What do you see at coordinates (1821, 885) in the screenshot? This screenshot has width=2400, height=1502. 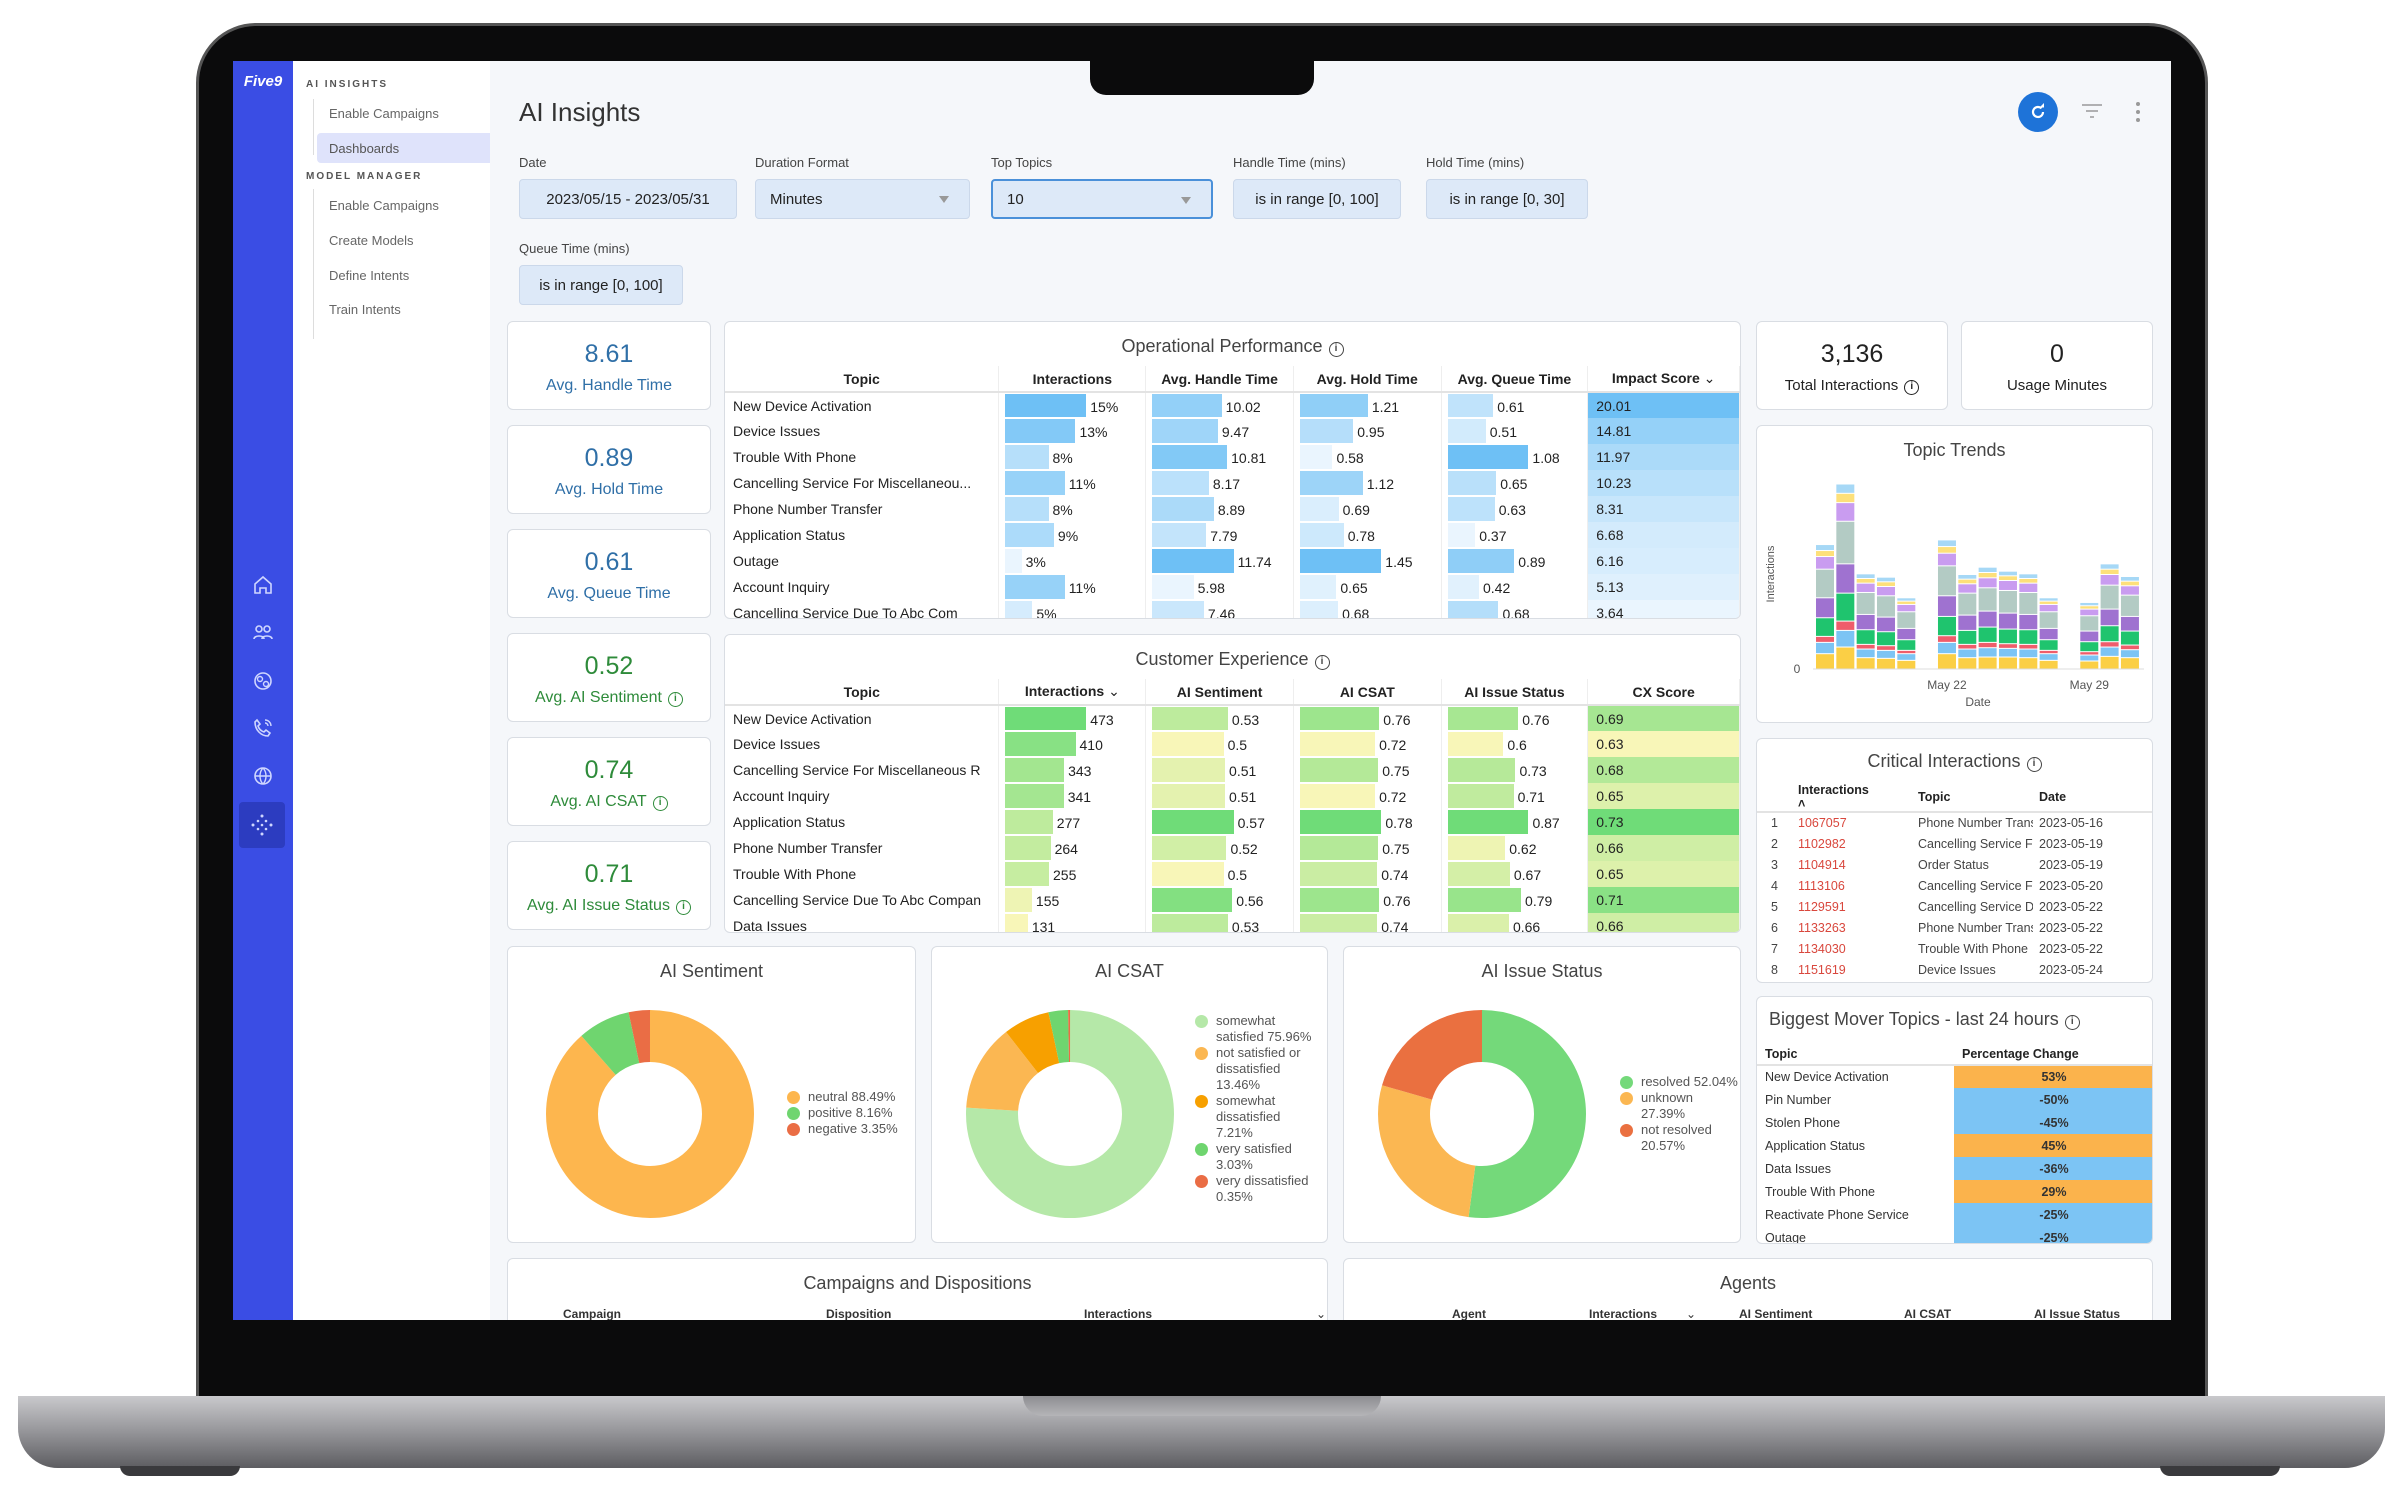 I see `interaction-id-link: 1113106` at bounding box center [1821, 885].